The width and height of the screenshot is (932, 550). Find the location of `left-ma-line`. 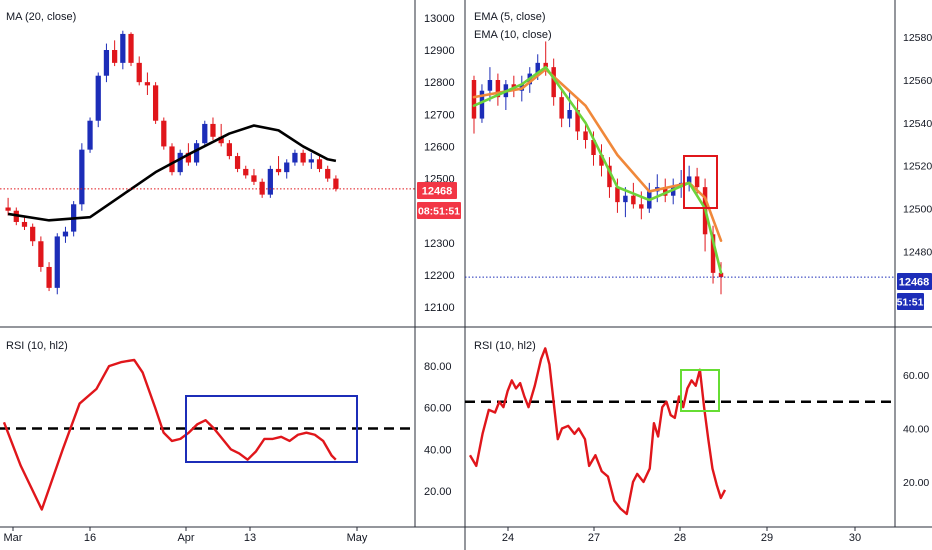

left-ma-line is located at coordinates (172, 173).